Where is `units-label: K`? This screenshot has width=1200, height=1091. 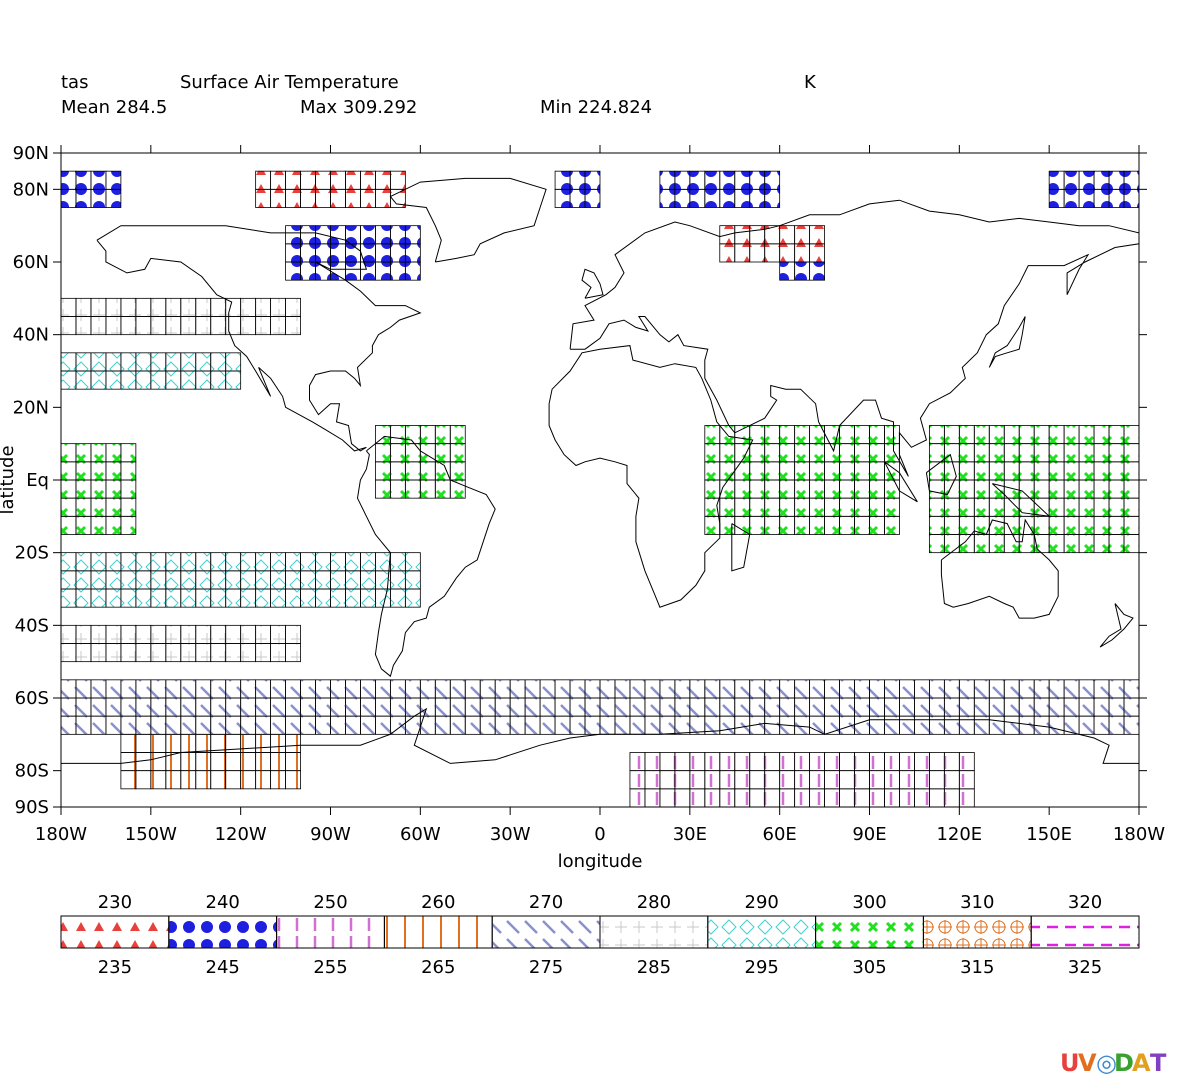 units-label: K is located at coordinates (810, 82).